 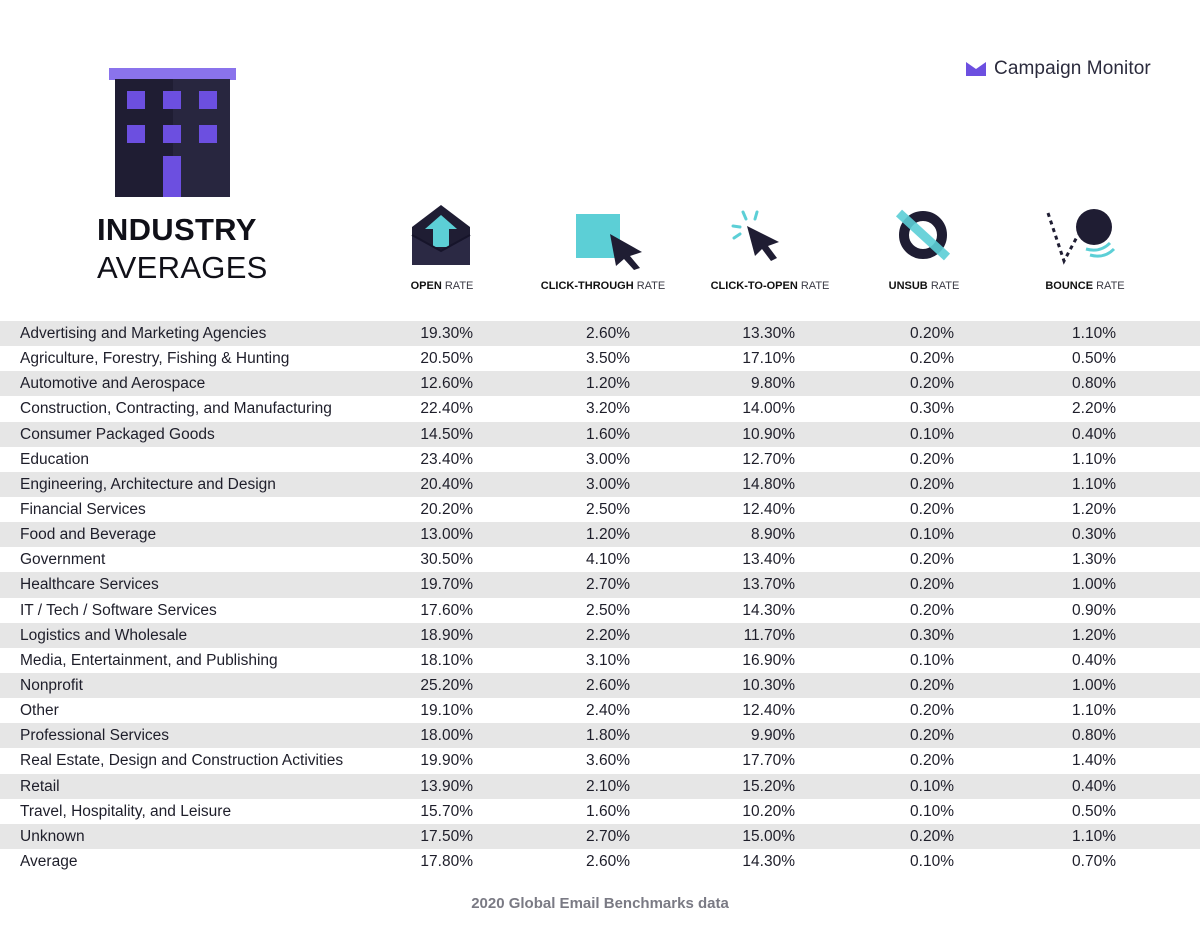 What do you see at coordinates (446, 861) in the screenshot?
I see `row-value-cell: 17.80%` at bounding box center [446, 861].